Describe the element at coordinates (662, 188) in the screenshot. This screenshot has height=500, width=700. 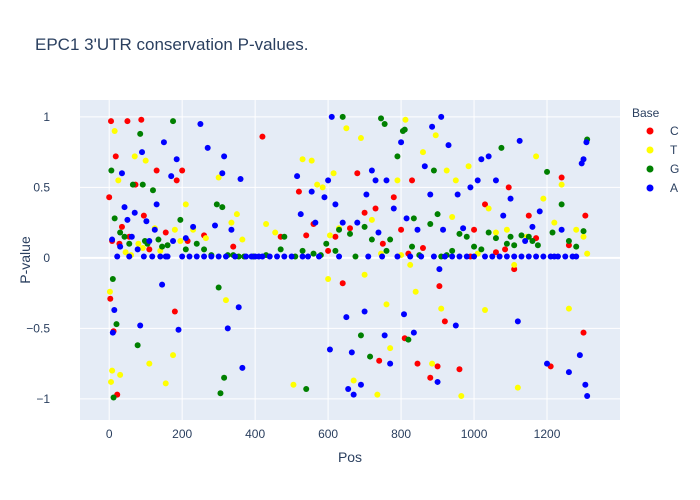
I see `legend-item-a: A` at that location.